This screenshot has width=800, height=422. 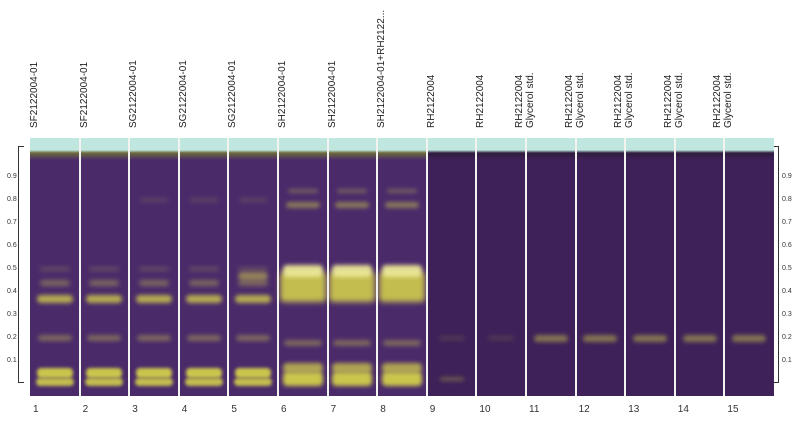 What do you see at coordinates (282, 94) in the screenshot?
I see `lane-label-text: SH2122004-01` at bounding box center [282, 94].